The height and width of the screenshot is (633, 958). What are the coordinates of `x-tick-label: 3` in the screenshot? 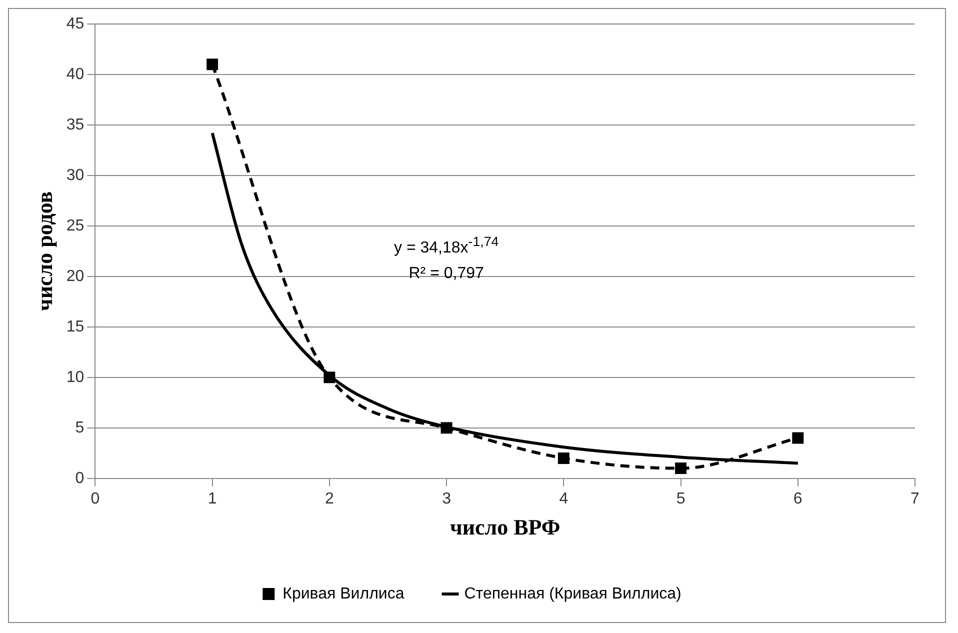 It's located at (447, 499).